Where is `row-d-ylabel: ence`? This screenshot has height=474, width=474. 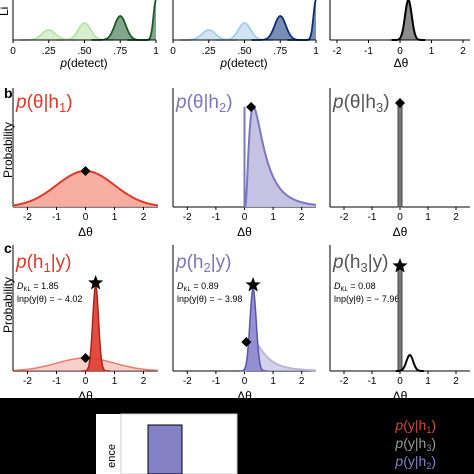 row-d-ylabel: ence is located at coordinates (112, 456).